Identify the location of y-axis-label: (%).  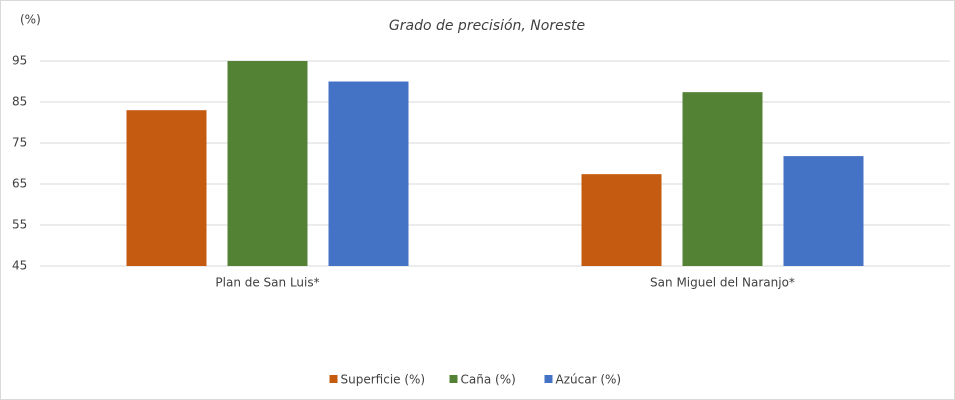
(30, 20).